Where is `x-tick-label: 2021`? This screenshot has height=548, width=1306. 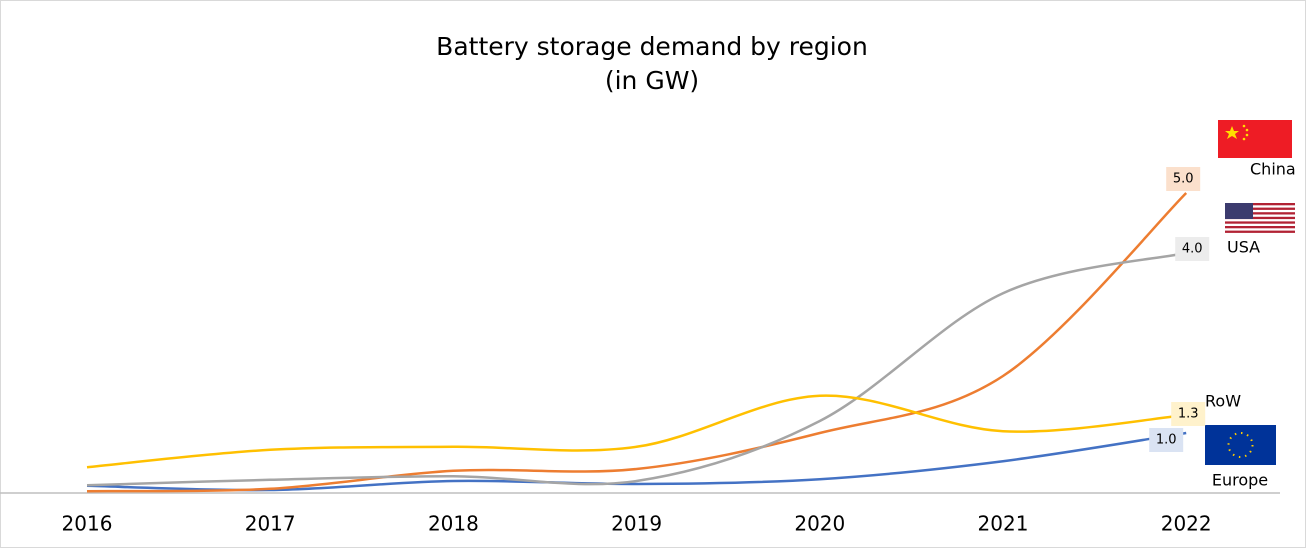
x-tick-label: 2021 is located at coordinates (1003, 524).